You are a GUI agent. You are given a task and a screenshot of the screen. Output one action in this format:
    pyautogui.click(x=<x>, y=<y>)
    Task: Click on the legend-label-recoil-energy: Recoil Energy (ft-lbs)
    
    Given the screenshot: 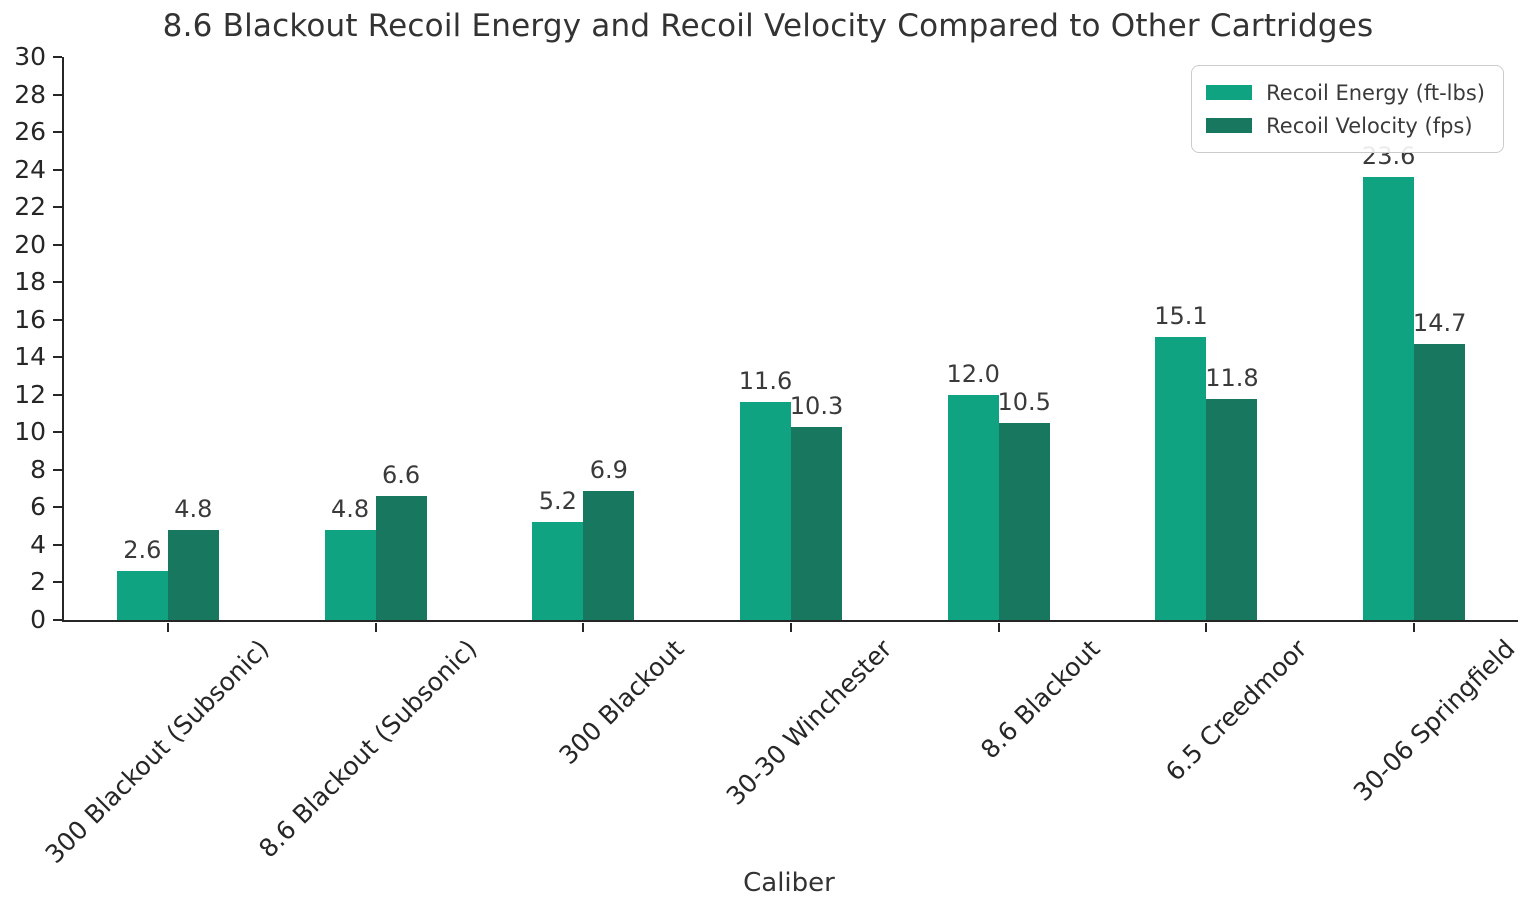 What is the action you would take?
    pyautogui.click(x=1375, y=92)
    